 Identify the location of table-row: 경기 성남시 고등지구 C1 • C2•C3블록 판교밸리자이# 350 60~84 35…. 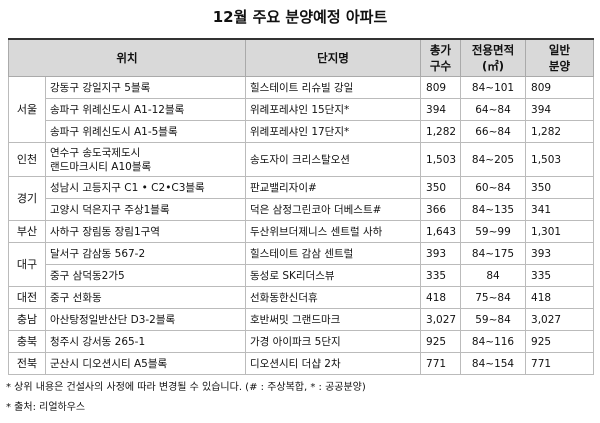
(301, 198).